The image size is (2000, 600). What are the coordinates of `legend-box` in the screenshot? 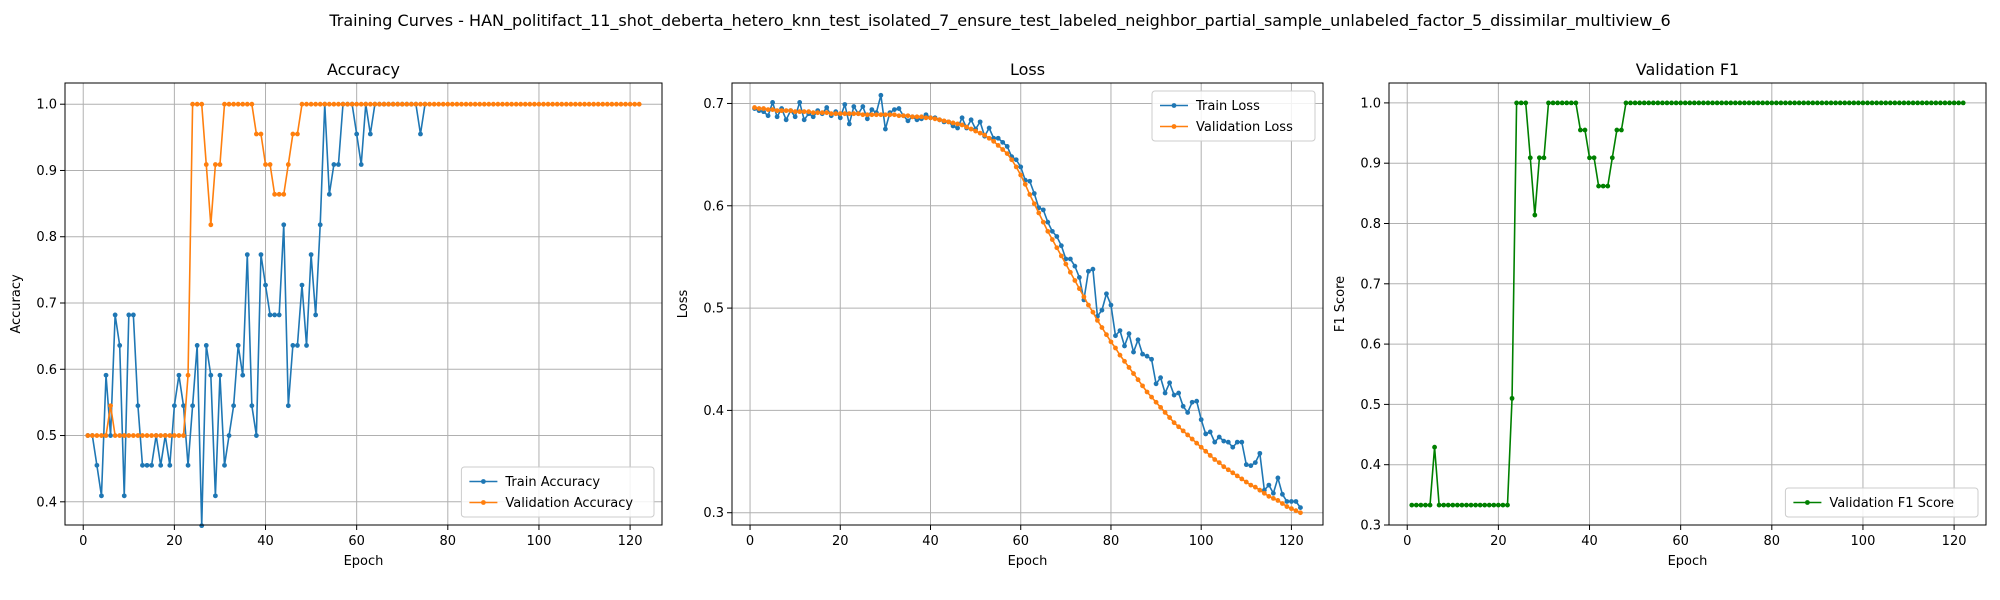 It's located at (1881, 502).